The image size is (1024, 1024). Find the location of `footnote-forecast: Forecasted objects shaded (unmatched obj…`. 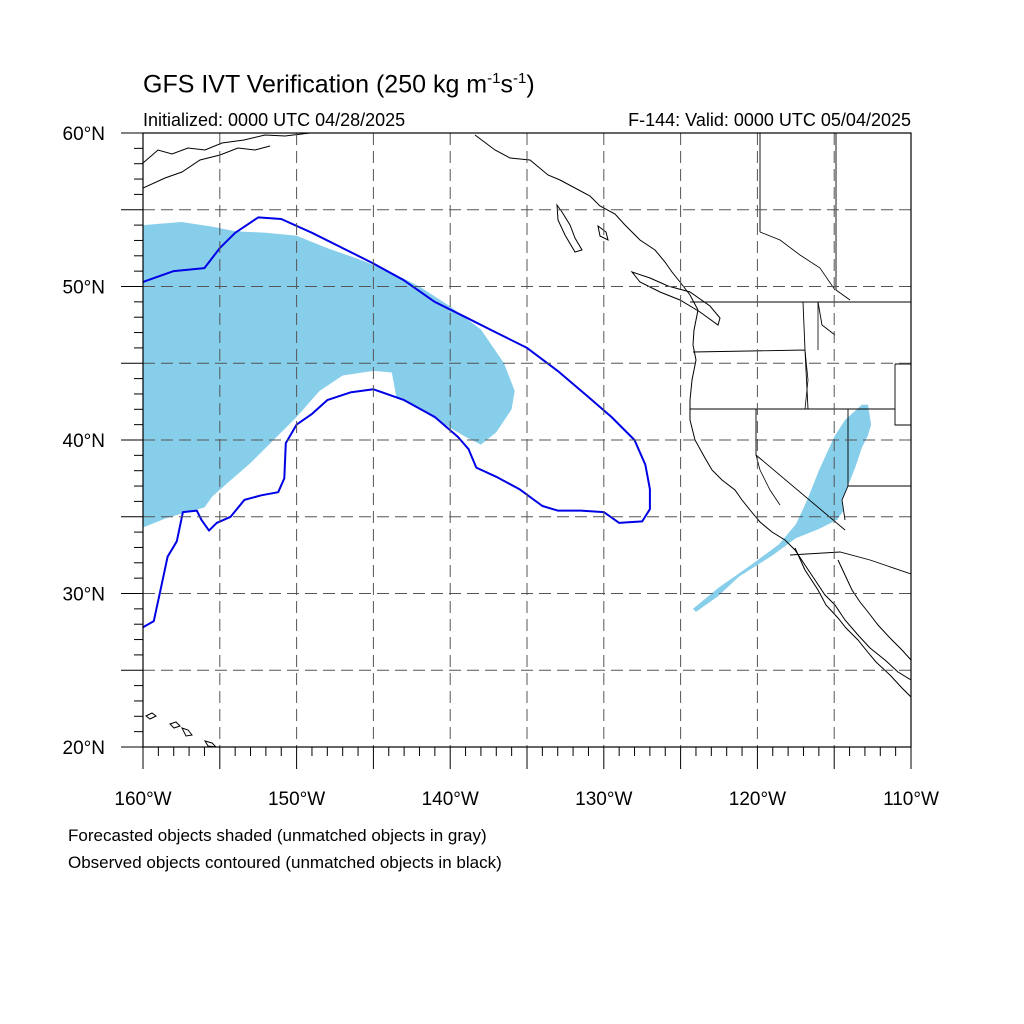

footnote-forecast: Forecasted objects shaded (unmatched obj… is located at coordinates (277, 835).